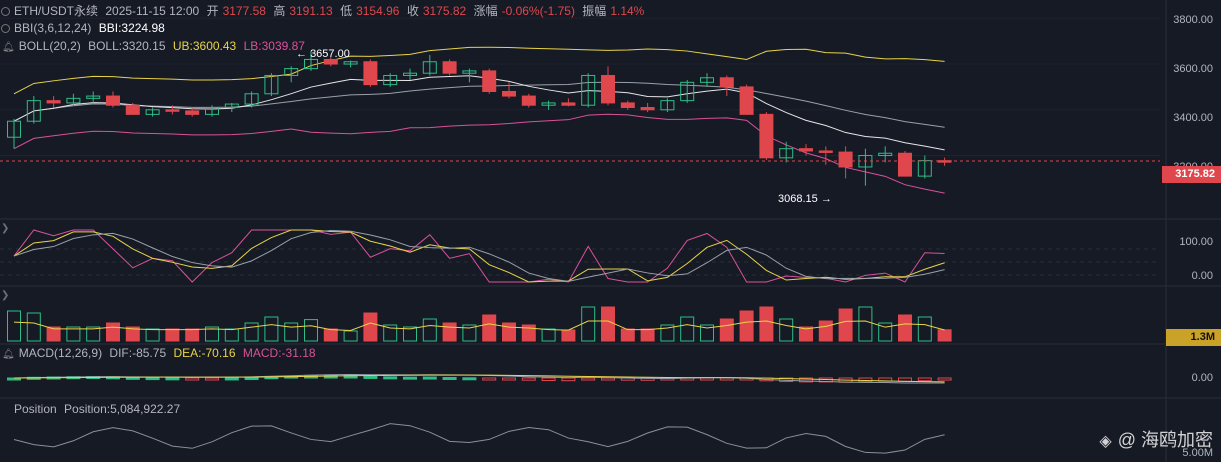 The image size is (1221, 462). Describe the element at coordinates (798, 199) in the screenshot. I see `low-annotation-value: 3068.15` at that location.